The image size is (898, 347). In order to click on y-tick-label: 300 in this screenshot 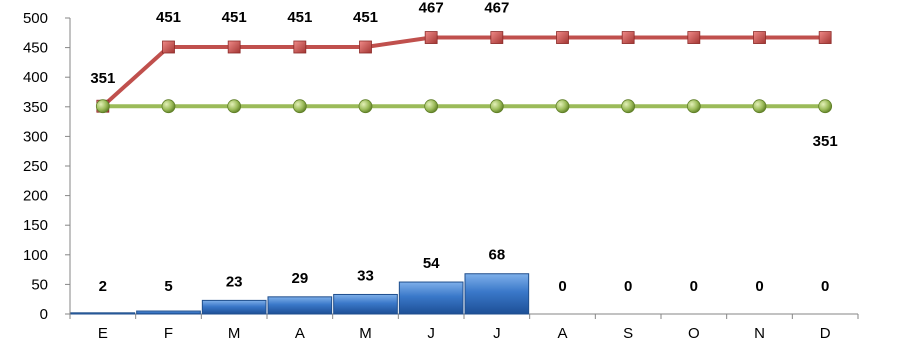, I will do `click(35, 136)`.